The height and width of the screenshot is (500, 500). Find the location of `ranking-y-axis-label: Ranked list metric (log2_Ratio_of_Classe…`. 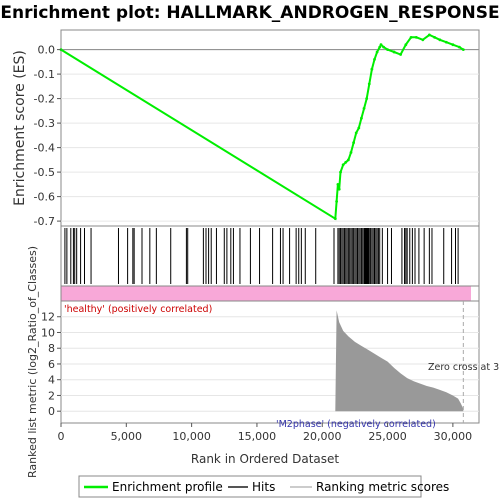

ranking-y-axis-label: Ranked list metric (log2_Ratio_of_Classe… is located at coordinates (32, 362).